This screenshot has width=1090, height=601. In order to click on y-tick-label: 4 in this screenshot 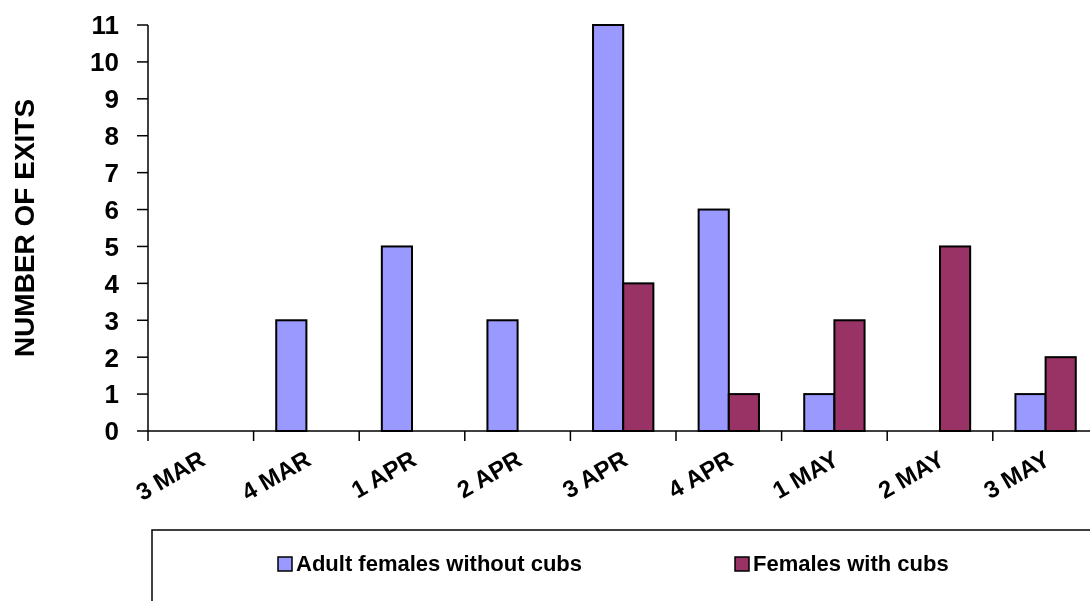, I will do `click(112, 283)`.